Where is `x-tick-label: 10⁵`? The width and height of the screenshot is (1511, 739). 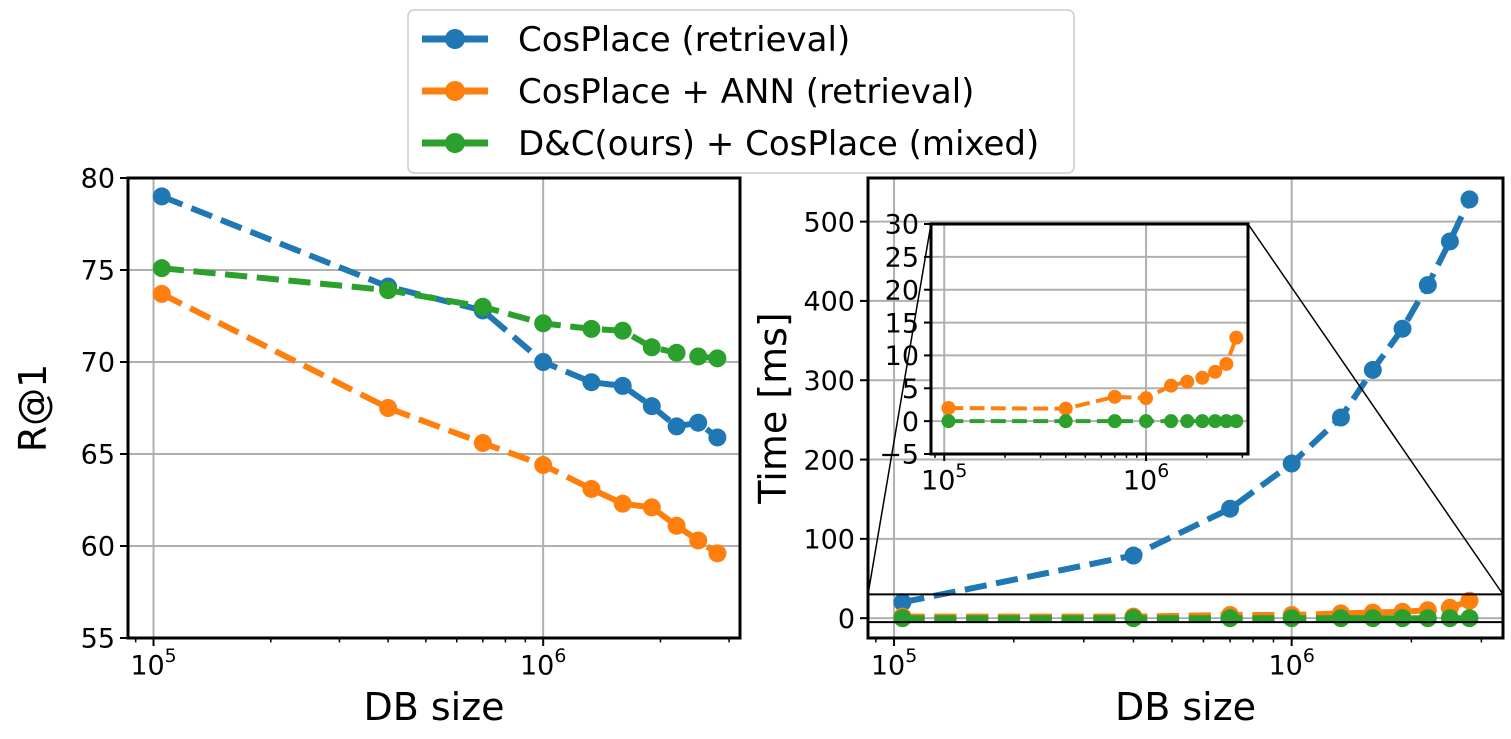 x-tick-label: 10⁵ is located at coordinates (153, 663).